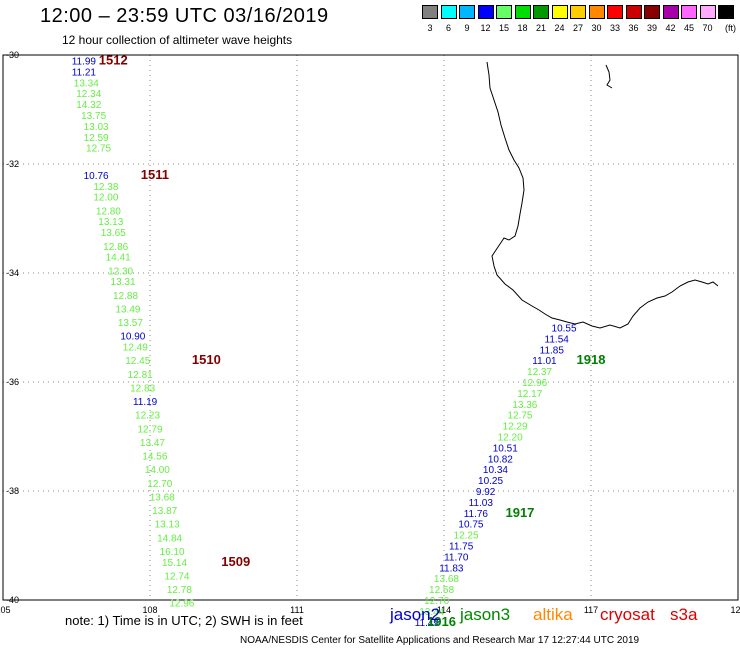 This screenshot has height=650, width=740. Describe the element at coordinates (485, 614) in the screenshot. I see `satellite-legend-jason3: jason3` at that location.